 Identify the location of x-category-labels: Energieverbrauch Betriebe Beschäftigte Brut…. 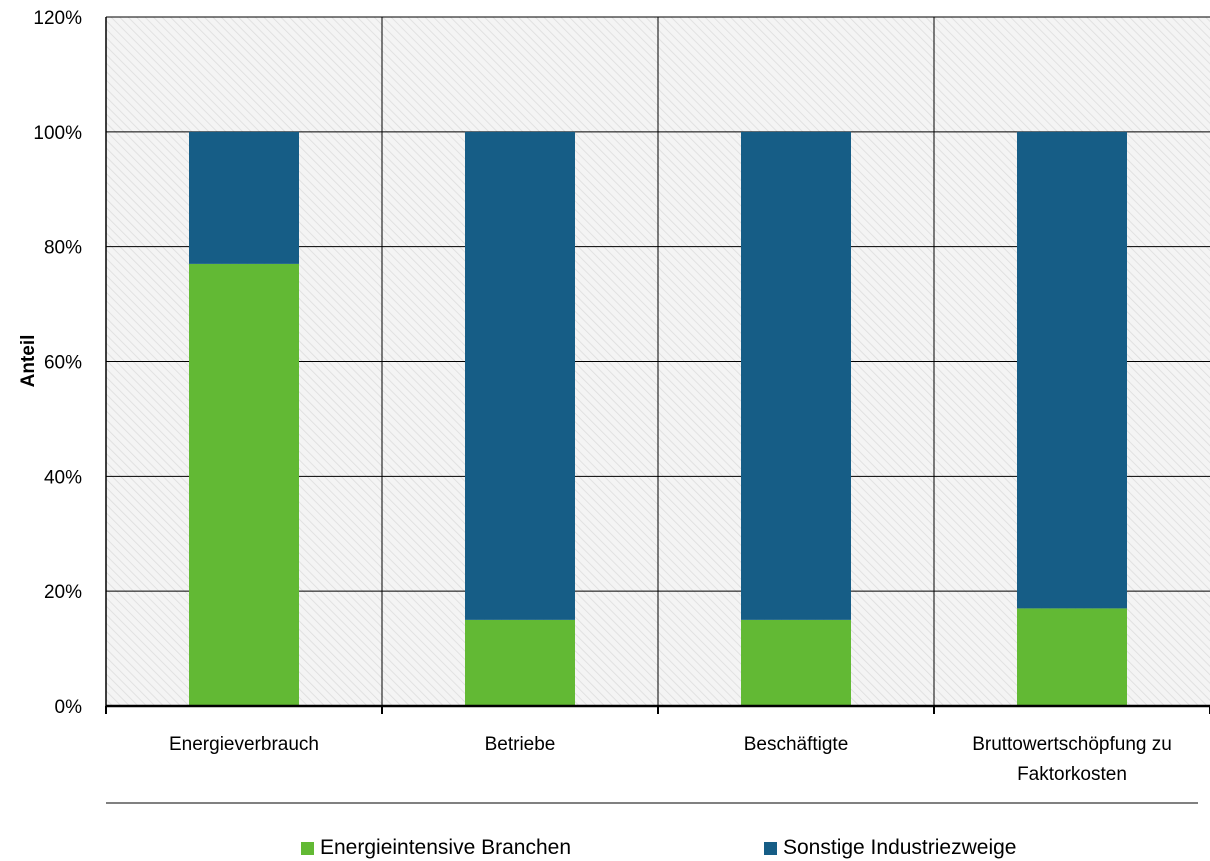
(670, 759).